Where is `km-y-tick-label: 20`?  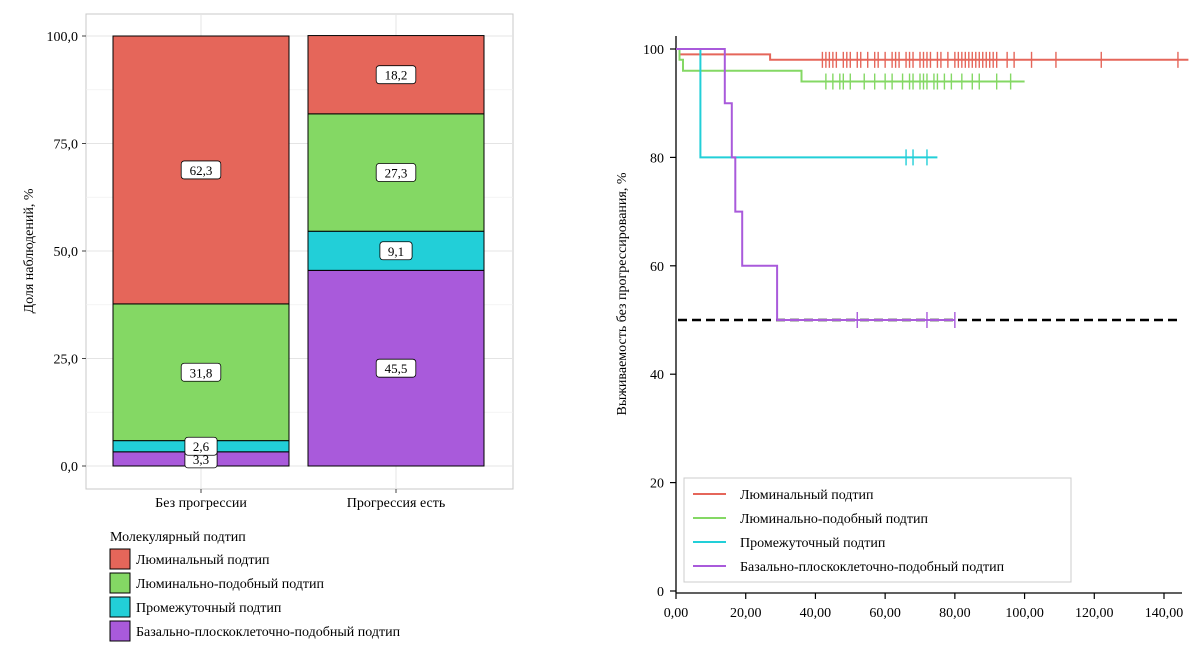
km-y-tick-label: 20 is located at coordinates (657, 484).